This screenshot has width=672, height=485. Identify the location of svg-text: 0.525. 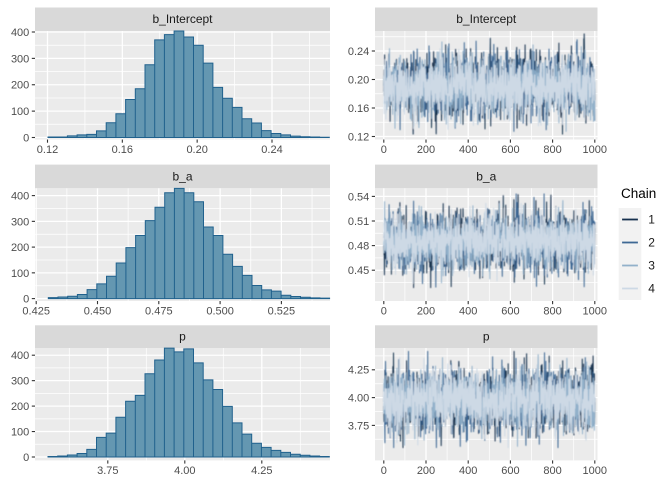
(282, 312).